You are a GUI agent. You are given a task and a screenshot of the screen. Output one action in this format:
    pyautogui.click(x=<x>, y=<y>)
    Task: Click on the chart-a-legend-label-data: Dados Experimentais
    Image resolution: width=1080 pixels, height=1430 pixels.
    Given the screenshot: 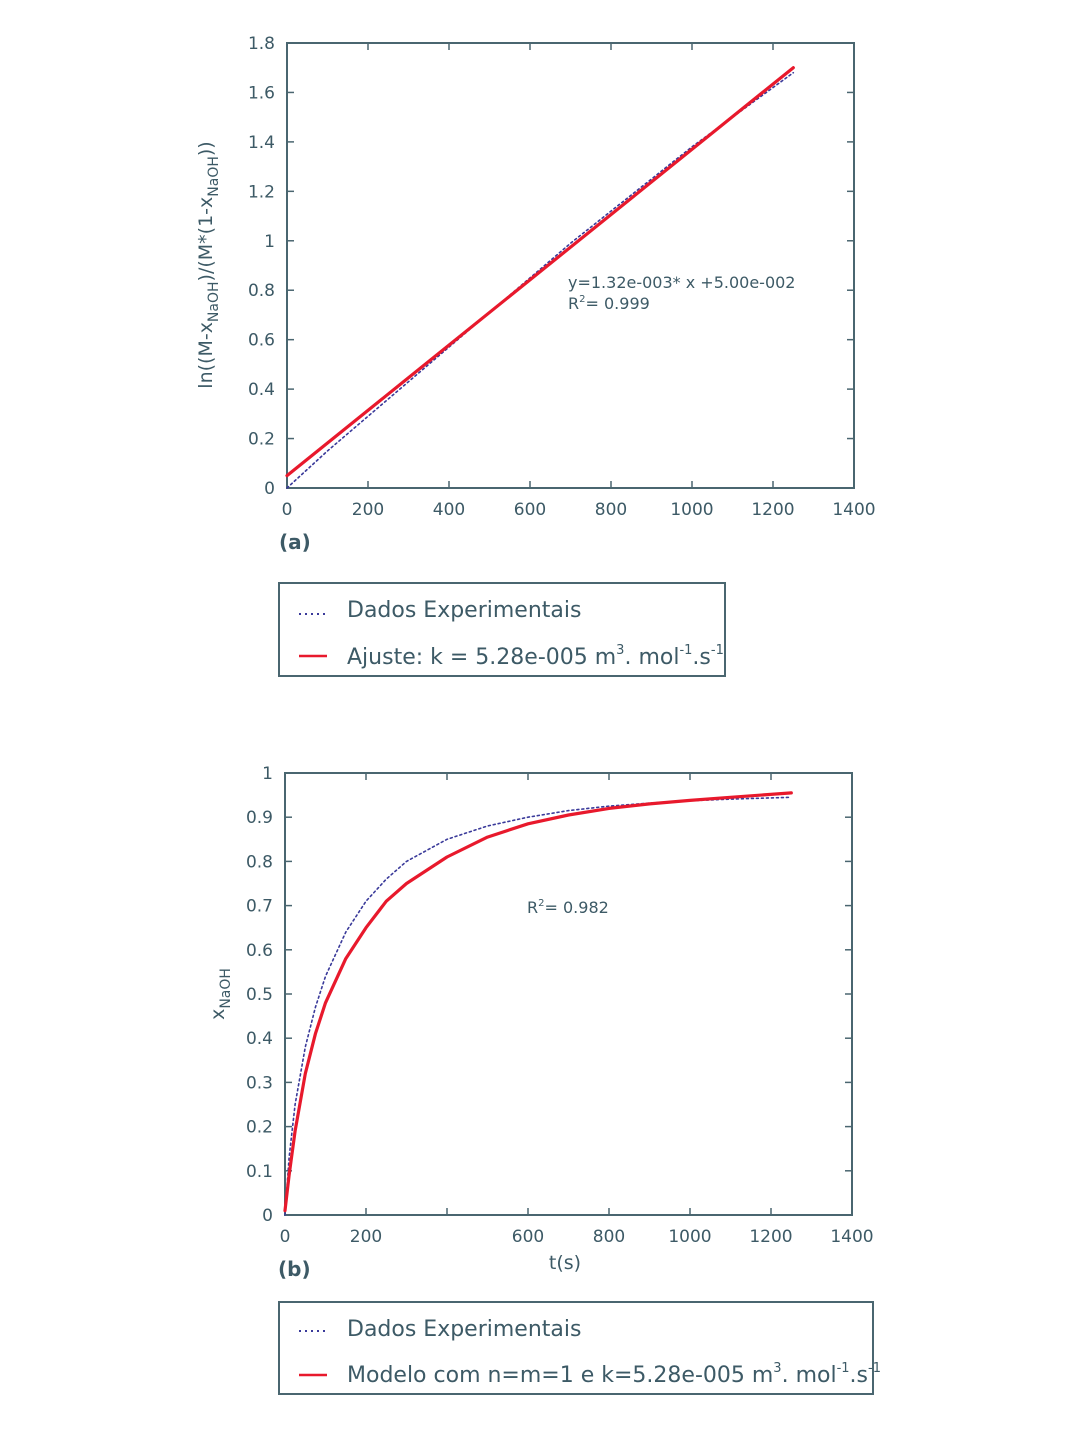 What is the action you would take?
    pyautogui.click(x=464, y=610)
    